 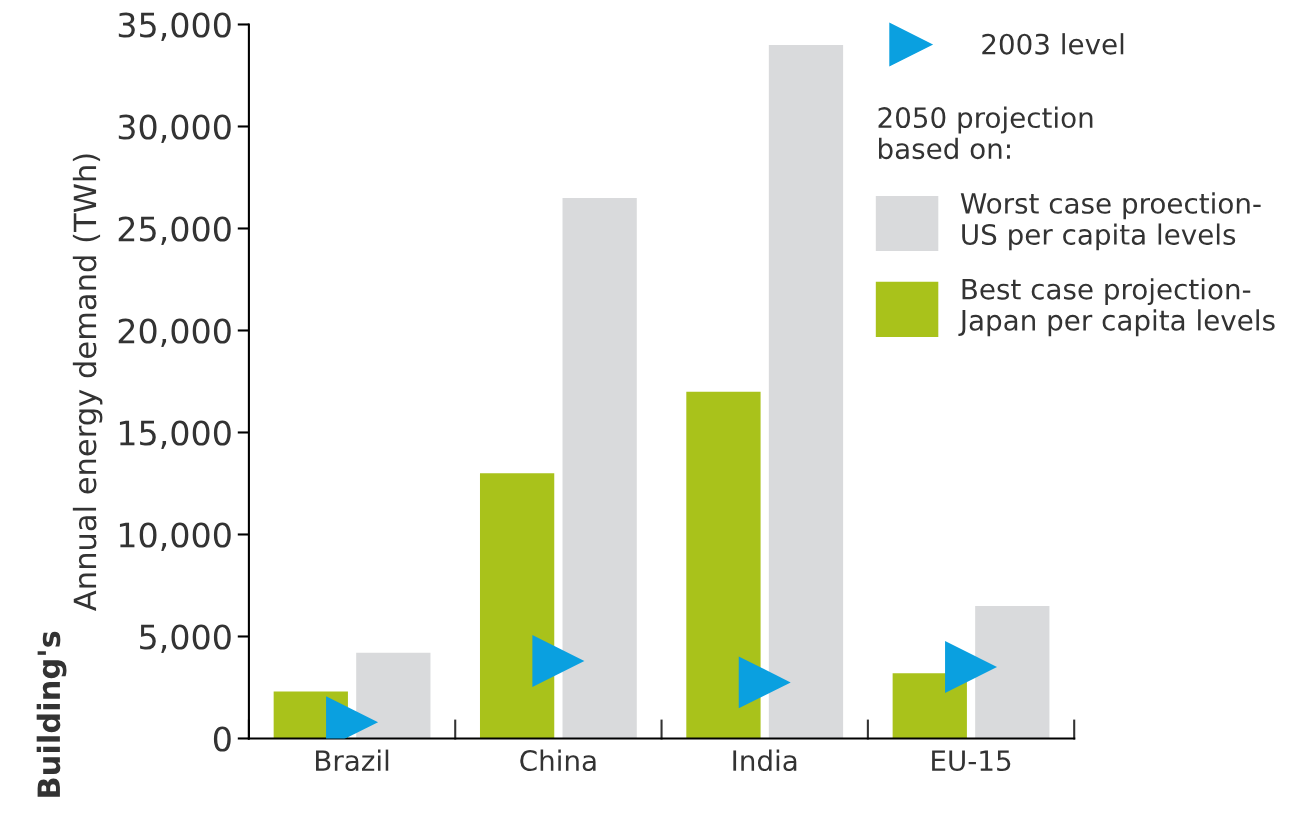 What do you see at coordinates (174, 129) in the screenshot?
I see `y-tick-label: 30,000` at bounding box center [174, 129].